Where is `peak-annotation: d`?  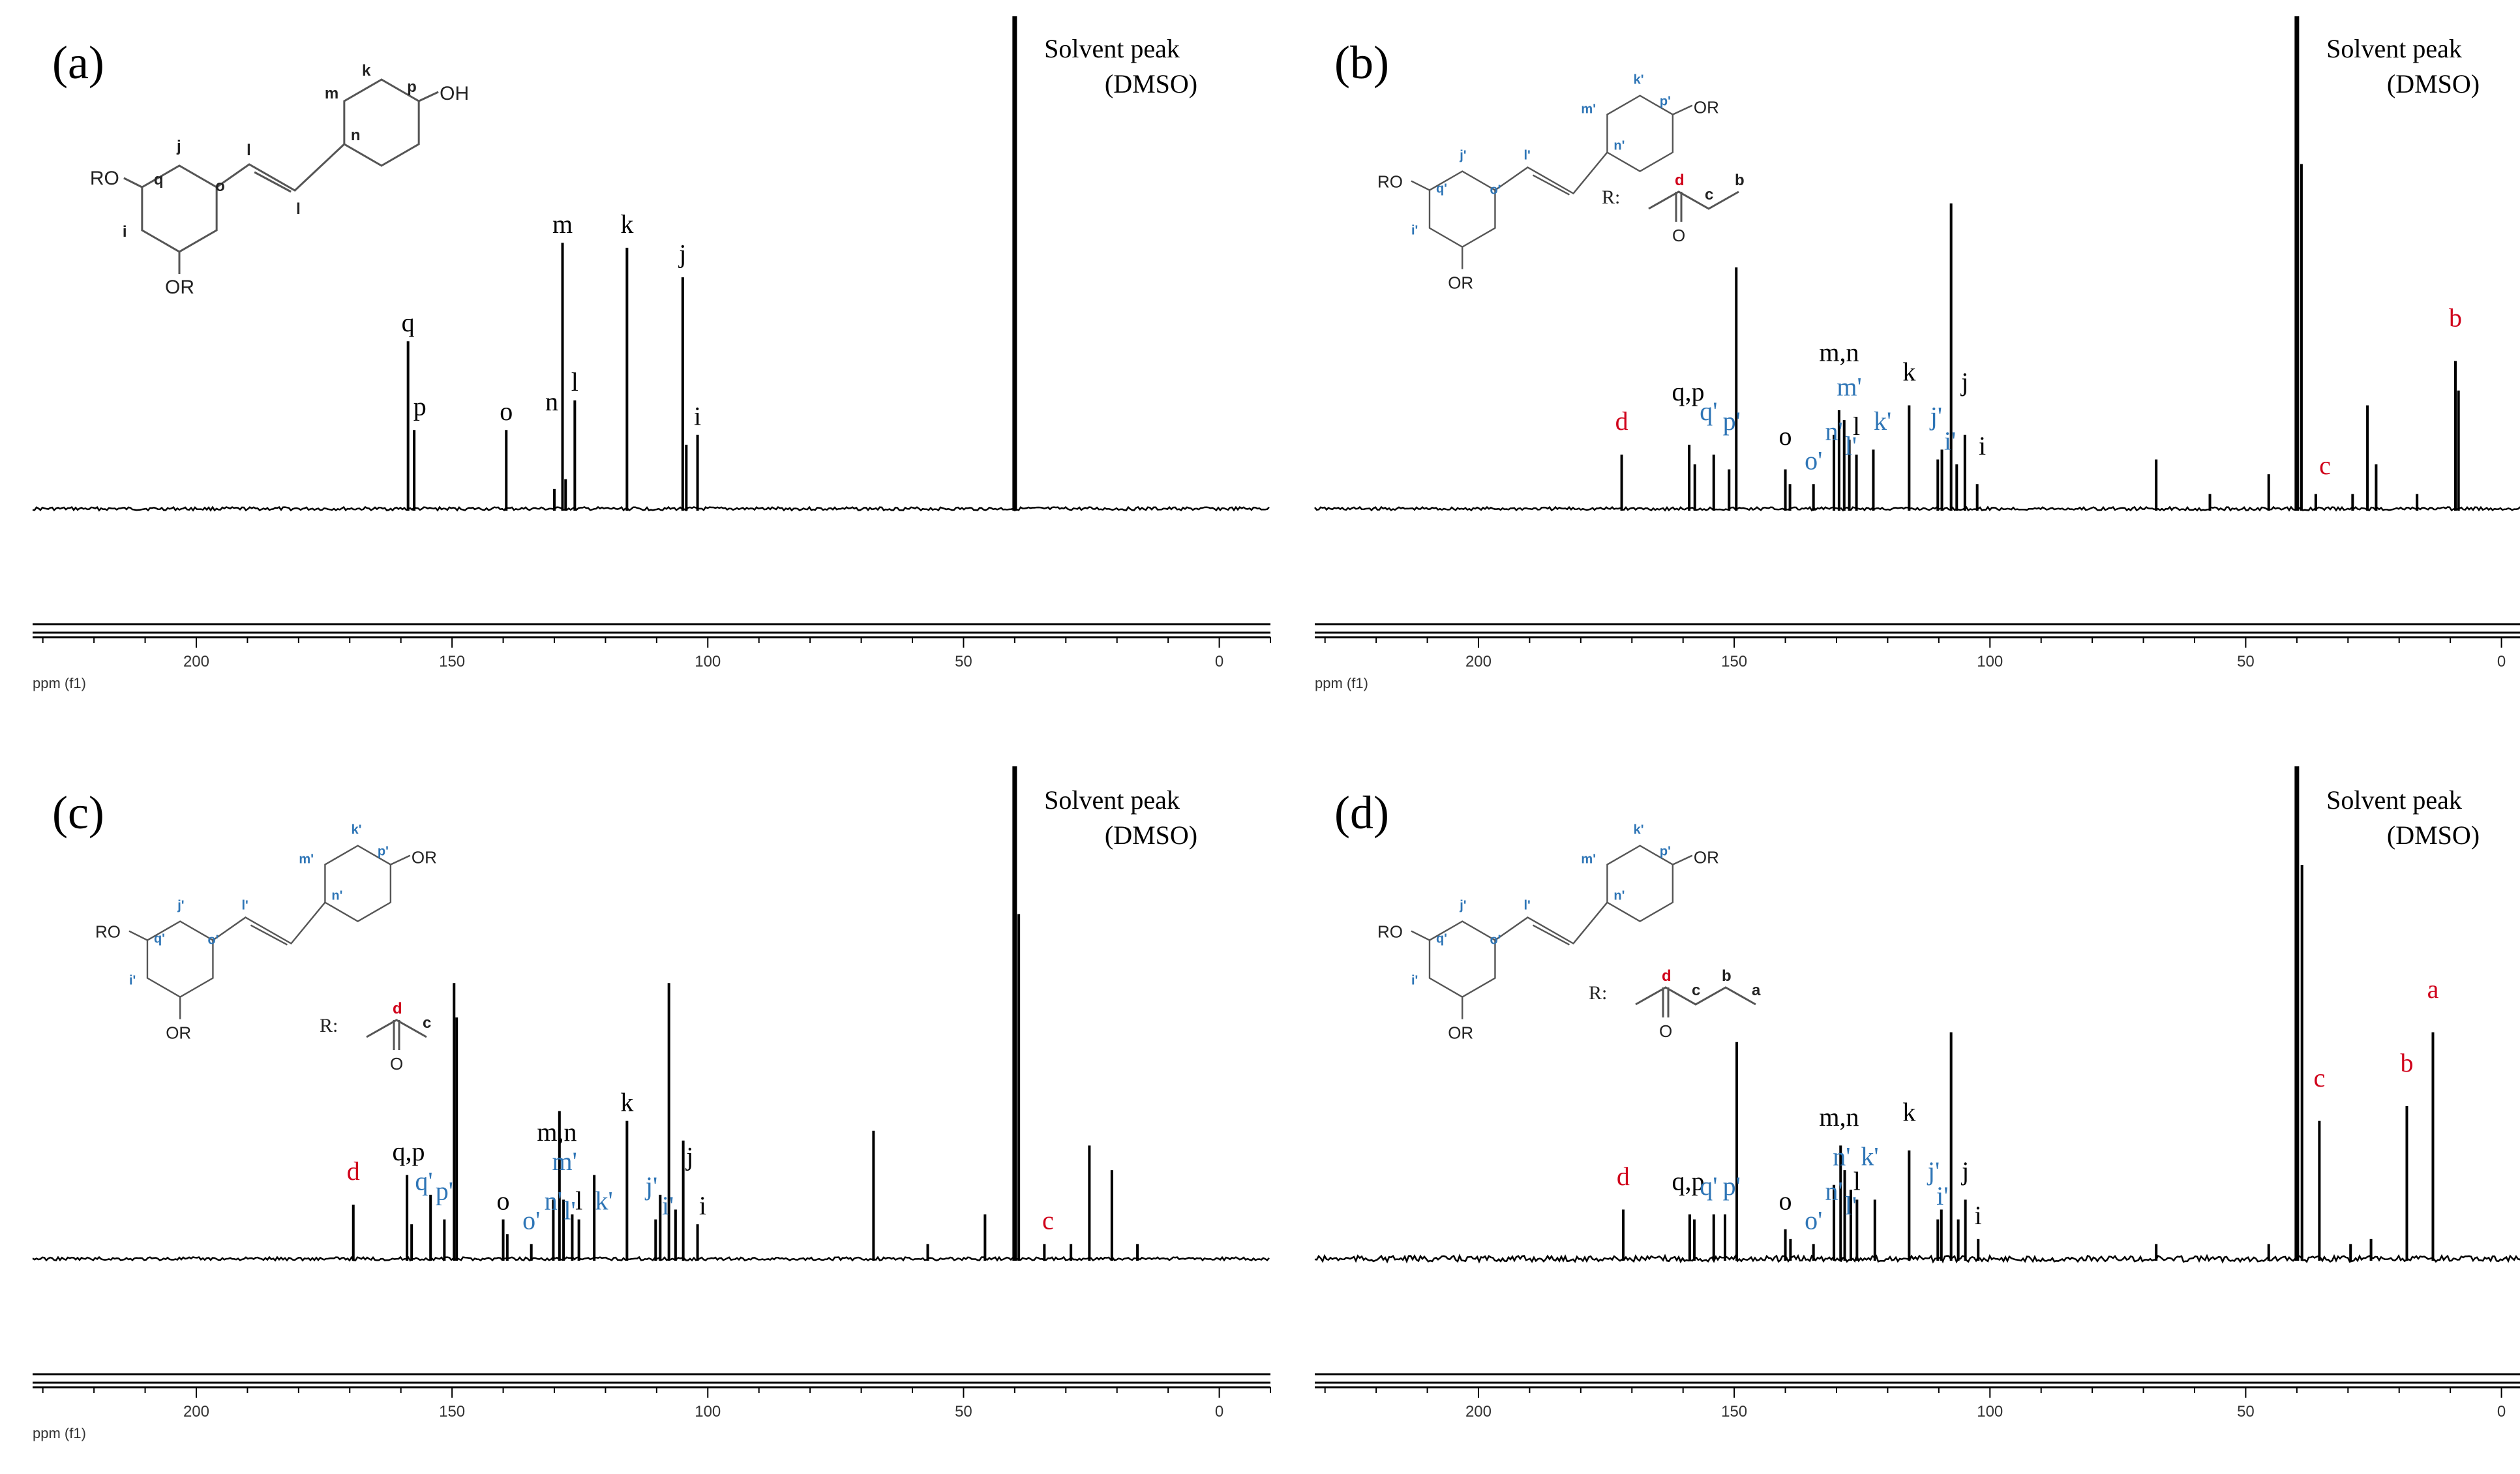 peak-annotation: d is located at coordinates (1623, 1176).